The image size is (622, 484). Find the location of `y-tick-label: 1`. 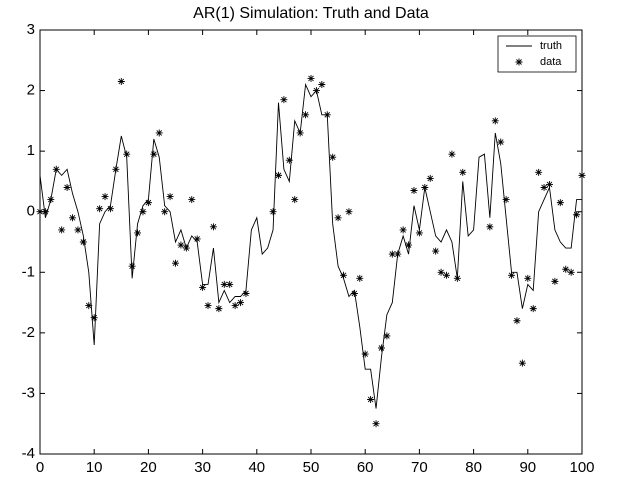

y-tick-label: 1 is located at coordinates (31, 150).